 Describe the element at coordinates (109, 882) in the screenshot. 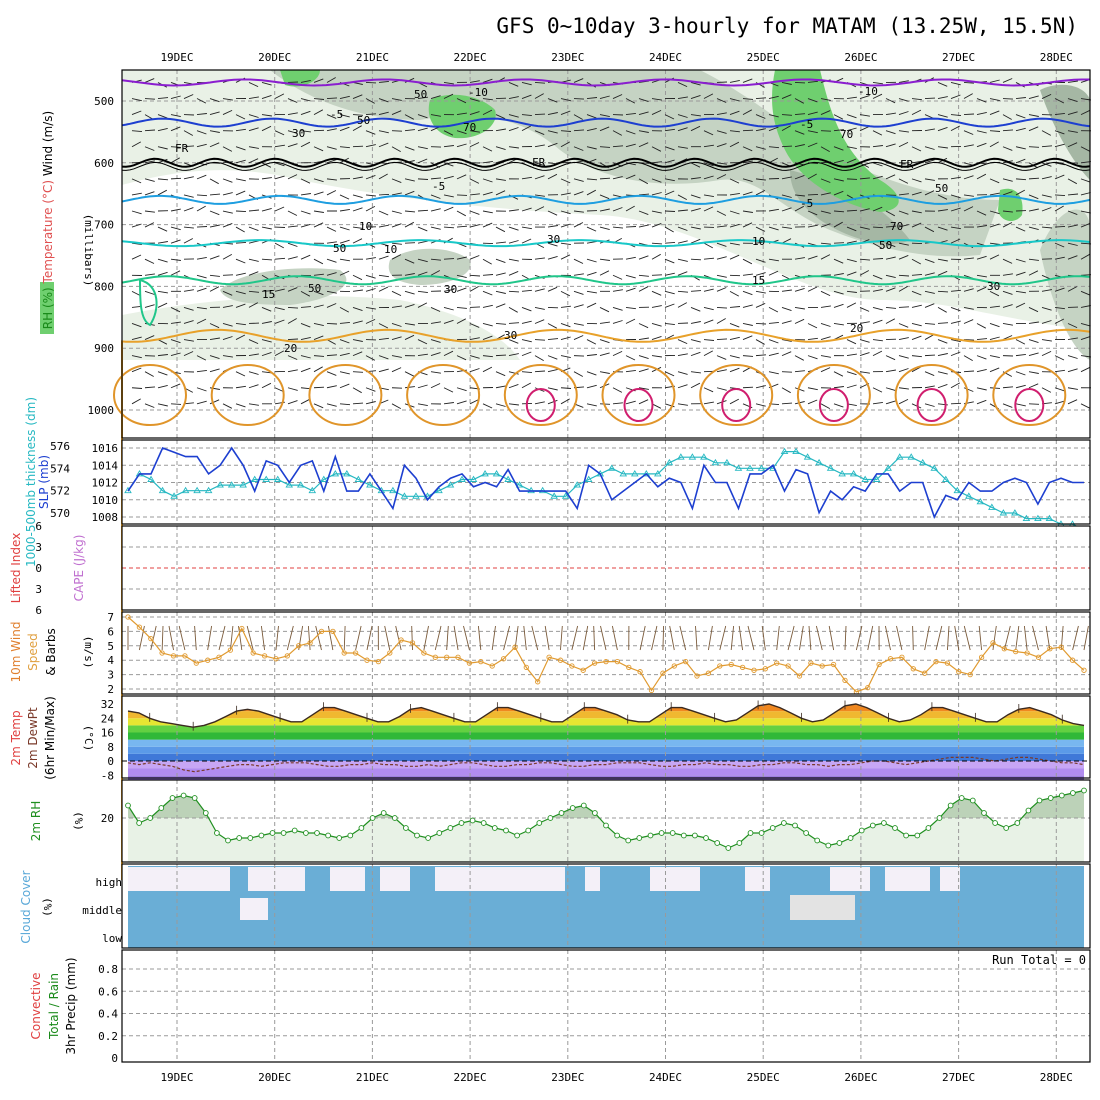

I see `cloud-level-label: high` at that location.